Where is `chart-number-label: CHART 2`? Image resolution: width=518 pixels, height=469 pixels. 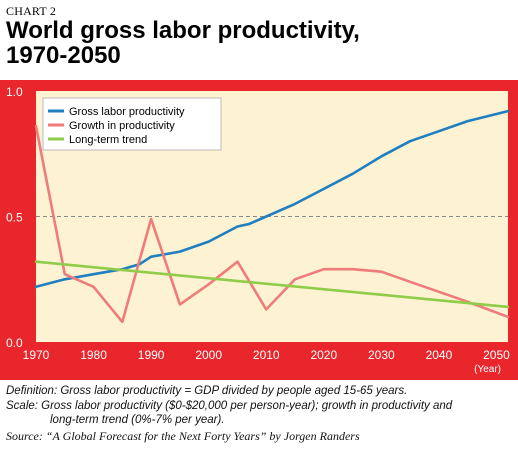 chart-number-label: CHART 2 is located at coordinates (31, 11).